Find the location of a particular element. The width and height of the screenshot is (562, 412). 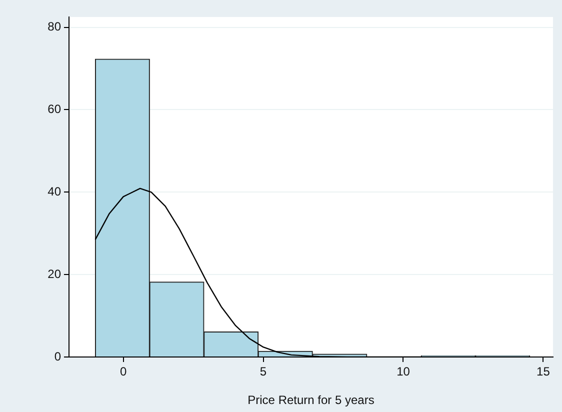

y-tick-label: 80 is located at coordinates (55, 27).